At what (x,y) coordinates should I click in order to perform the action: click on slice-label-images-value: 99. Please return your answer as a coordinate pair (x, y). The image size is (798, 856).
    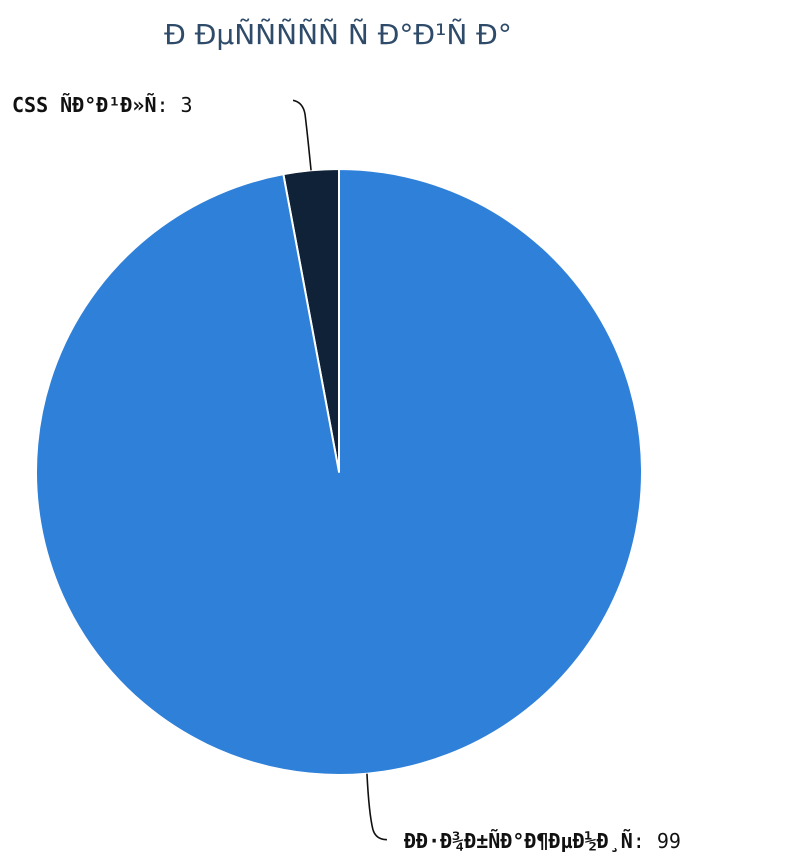
    Looking at the image, I should click on (669, 841).